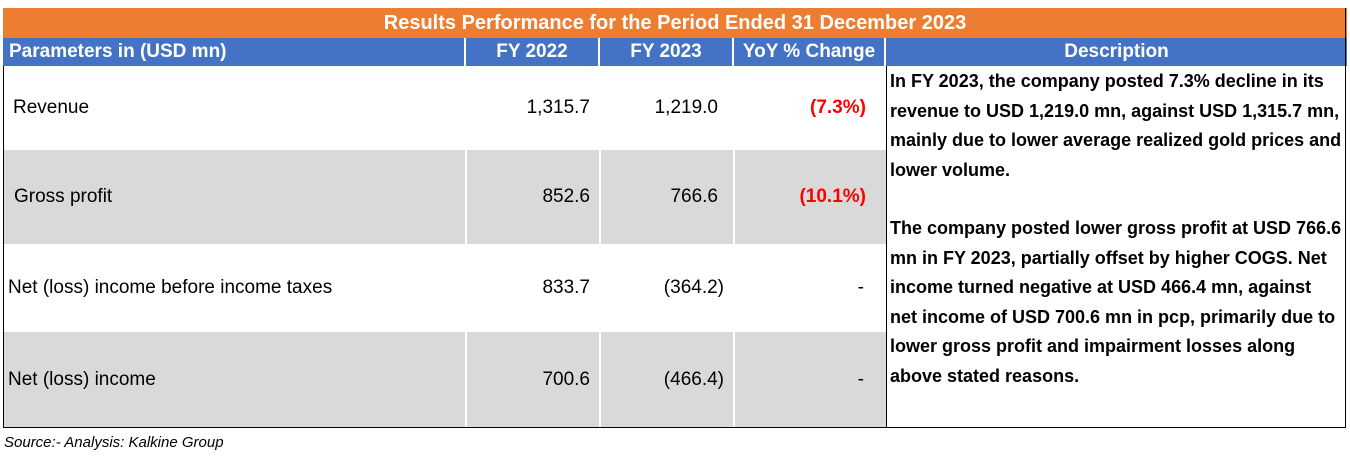 This screenshot has width=1350, height=459. What do you see at coordinates (566, 287) in the screenshot?
I see `row-pretax-income-fy2022: 833.7` at bounding box center [566, 287].